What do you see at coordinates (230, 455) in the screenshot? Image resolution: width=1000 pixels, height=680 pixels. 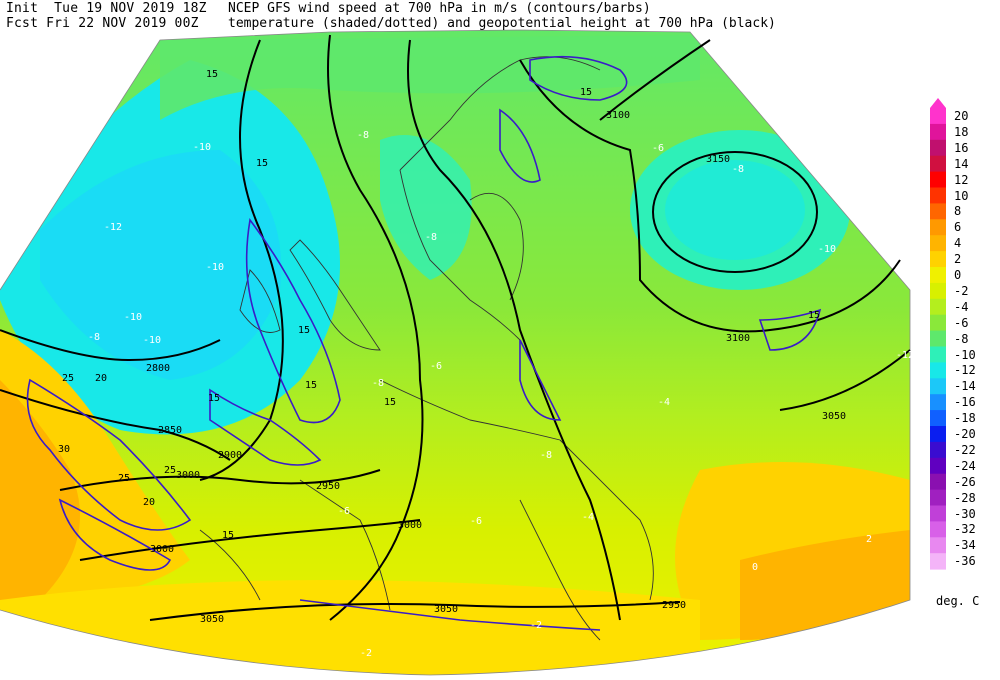 I see `height-label: 2900` at bounding box center [230, 455].